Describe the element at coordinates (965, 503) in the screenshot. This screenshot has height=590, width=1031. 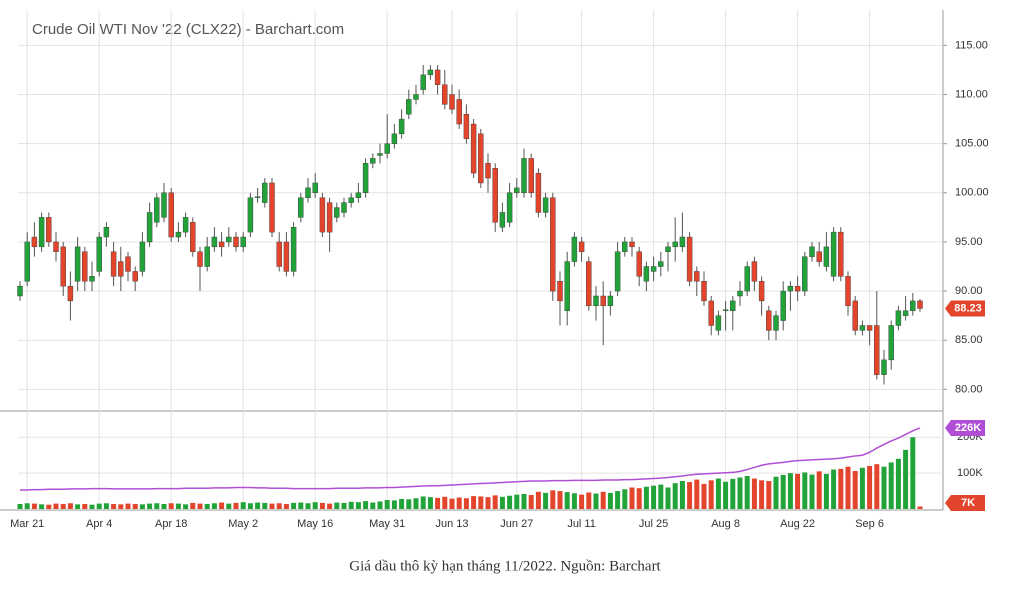
I see `volume-tag-shape` at that location.